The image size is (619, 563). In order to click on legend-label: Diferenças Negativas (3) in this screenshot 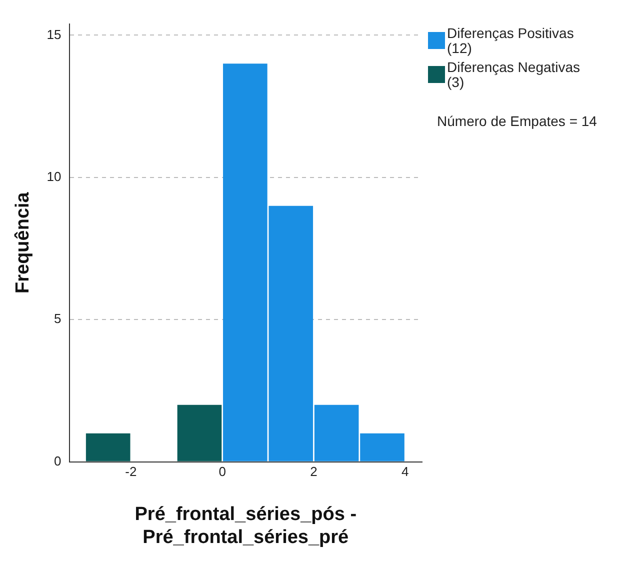, I will do `click(514, 74)`.